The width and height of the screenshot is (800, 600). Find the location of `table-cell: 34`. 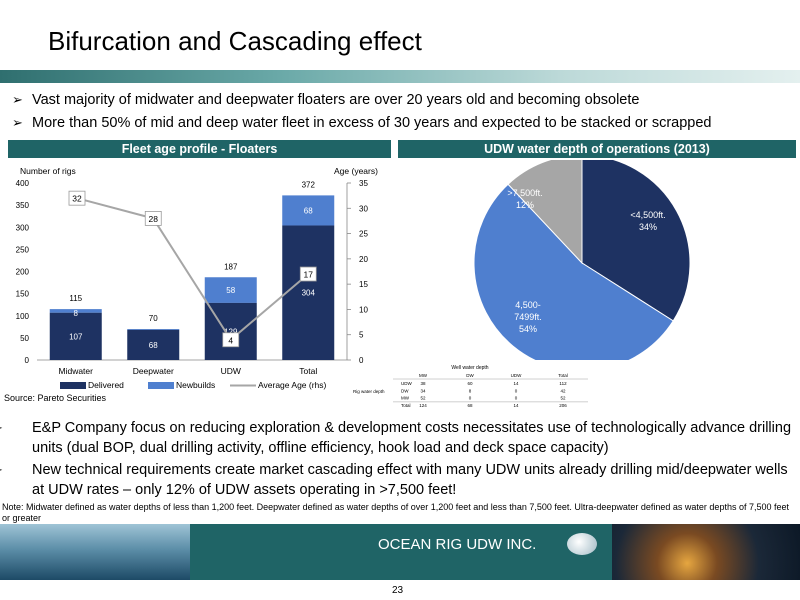

table-cell: 34 is located at coordinates (423, 390).